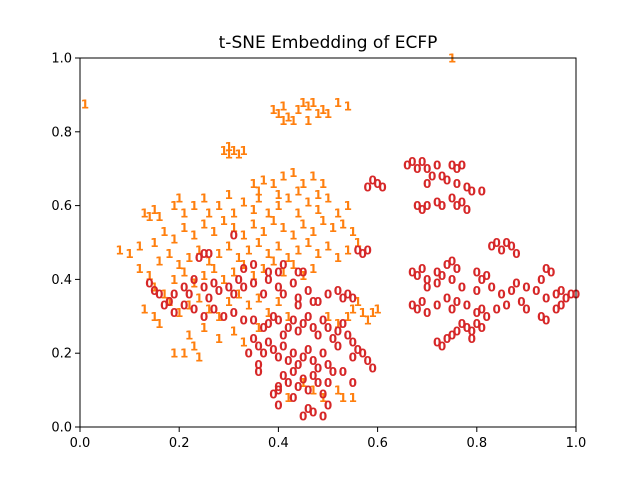  I want to click on y-tick-label: 1.0, so click(61, 59).